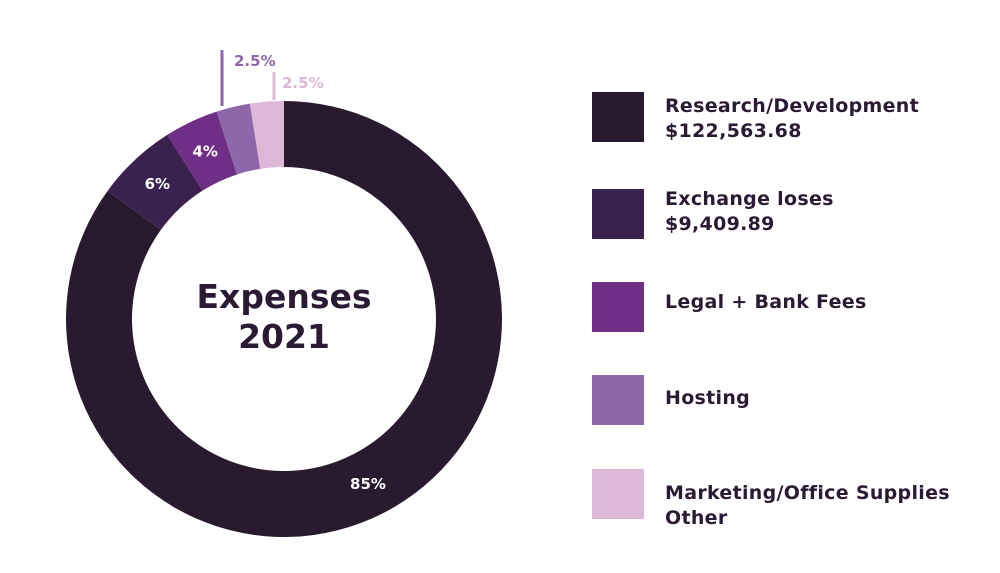 The height and width of the screenshot is (573, 1000). I want to click on legend-item-exchange: Exchange loses $9,409.89, so click(787, 214).